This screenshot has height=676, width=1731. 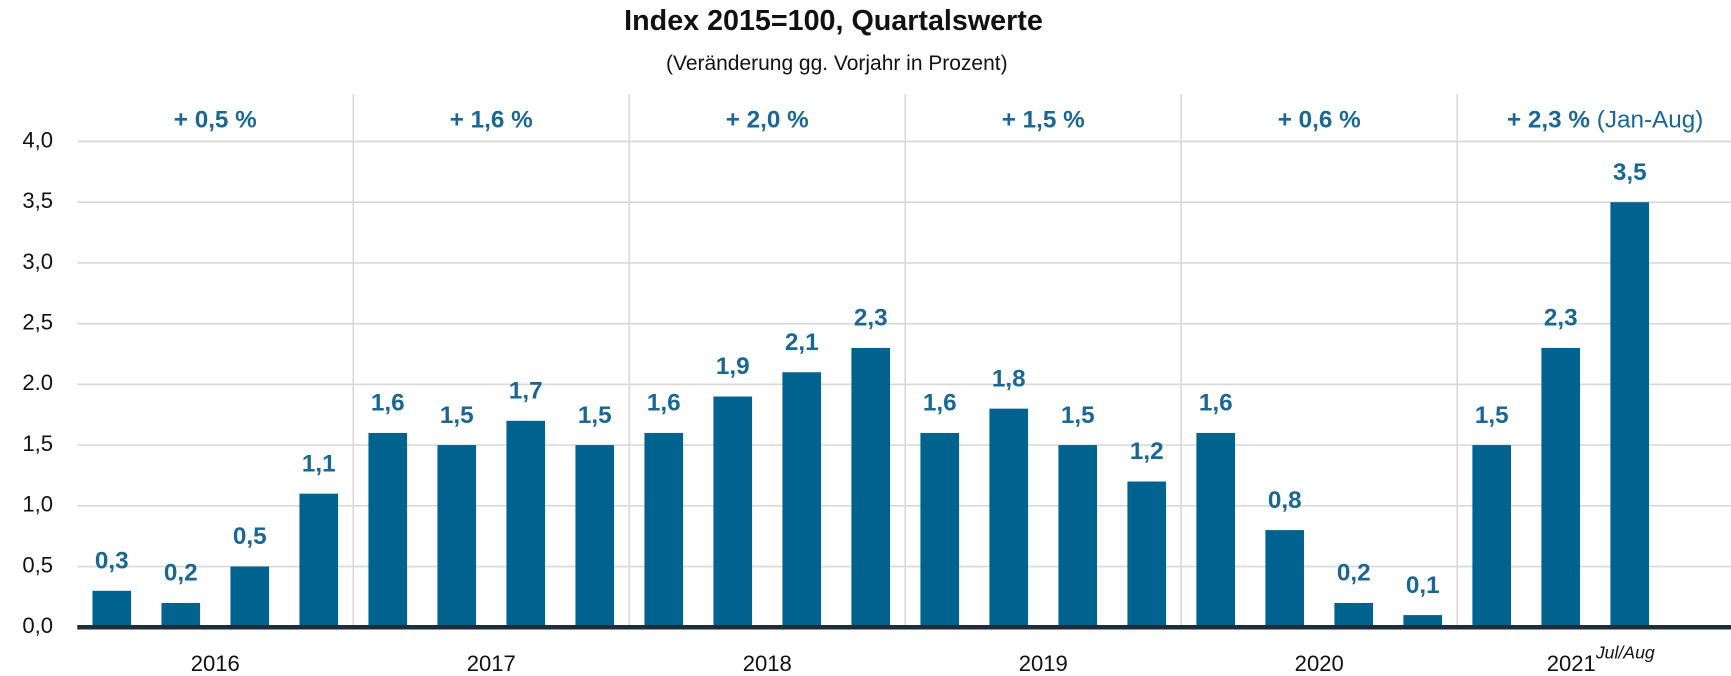 I want to click on y-tick-label: 1,5, so click(x=37, y=443).